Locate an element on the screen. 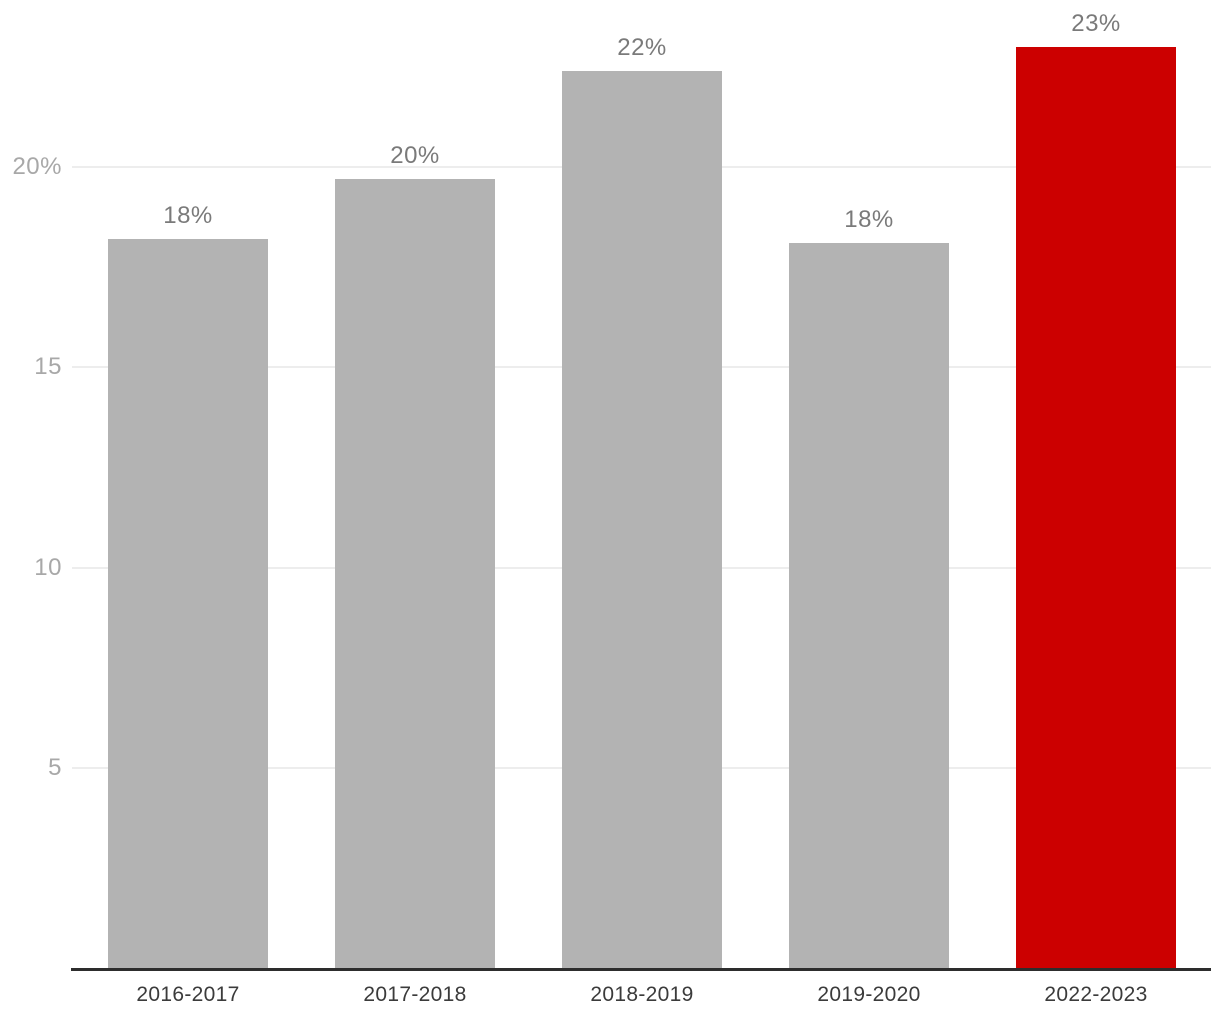 Image resolution: width=1220 pixels, height=1020 pixels. bar-value-label: 22% is located at coordinates (642, 47).